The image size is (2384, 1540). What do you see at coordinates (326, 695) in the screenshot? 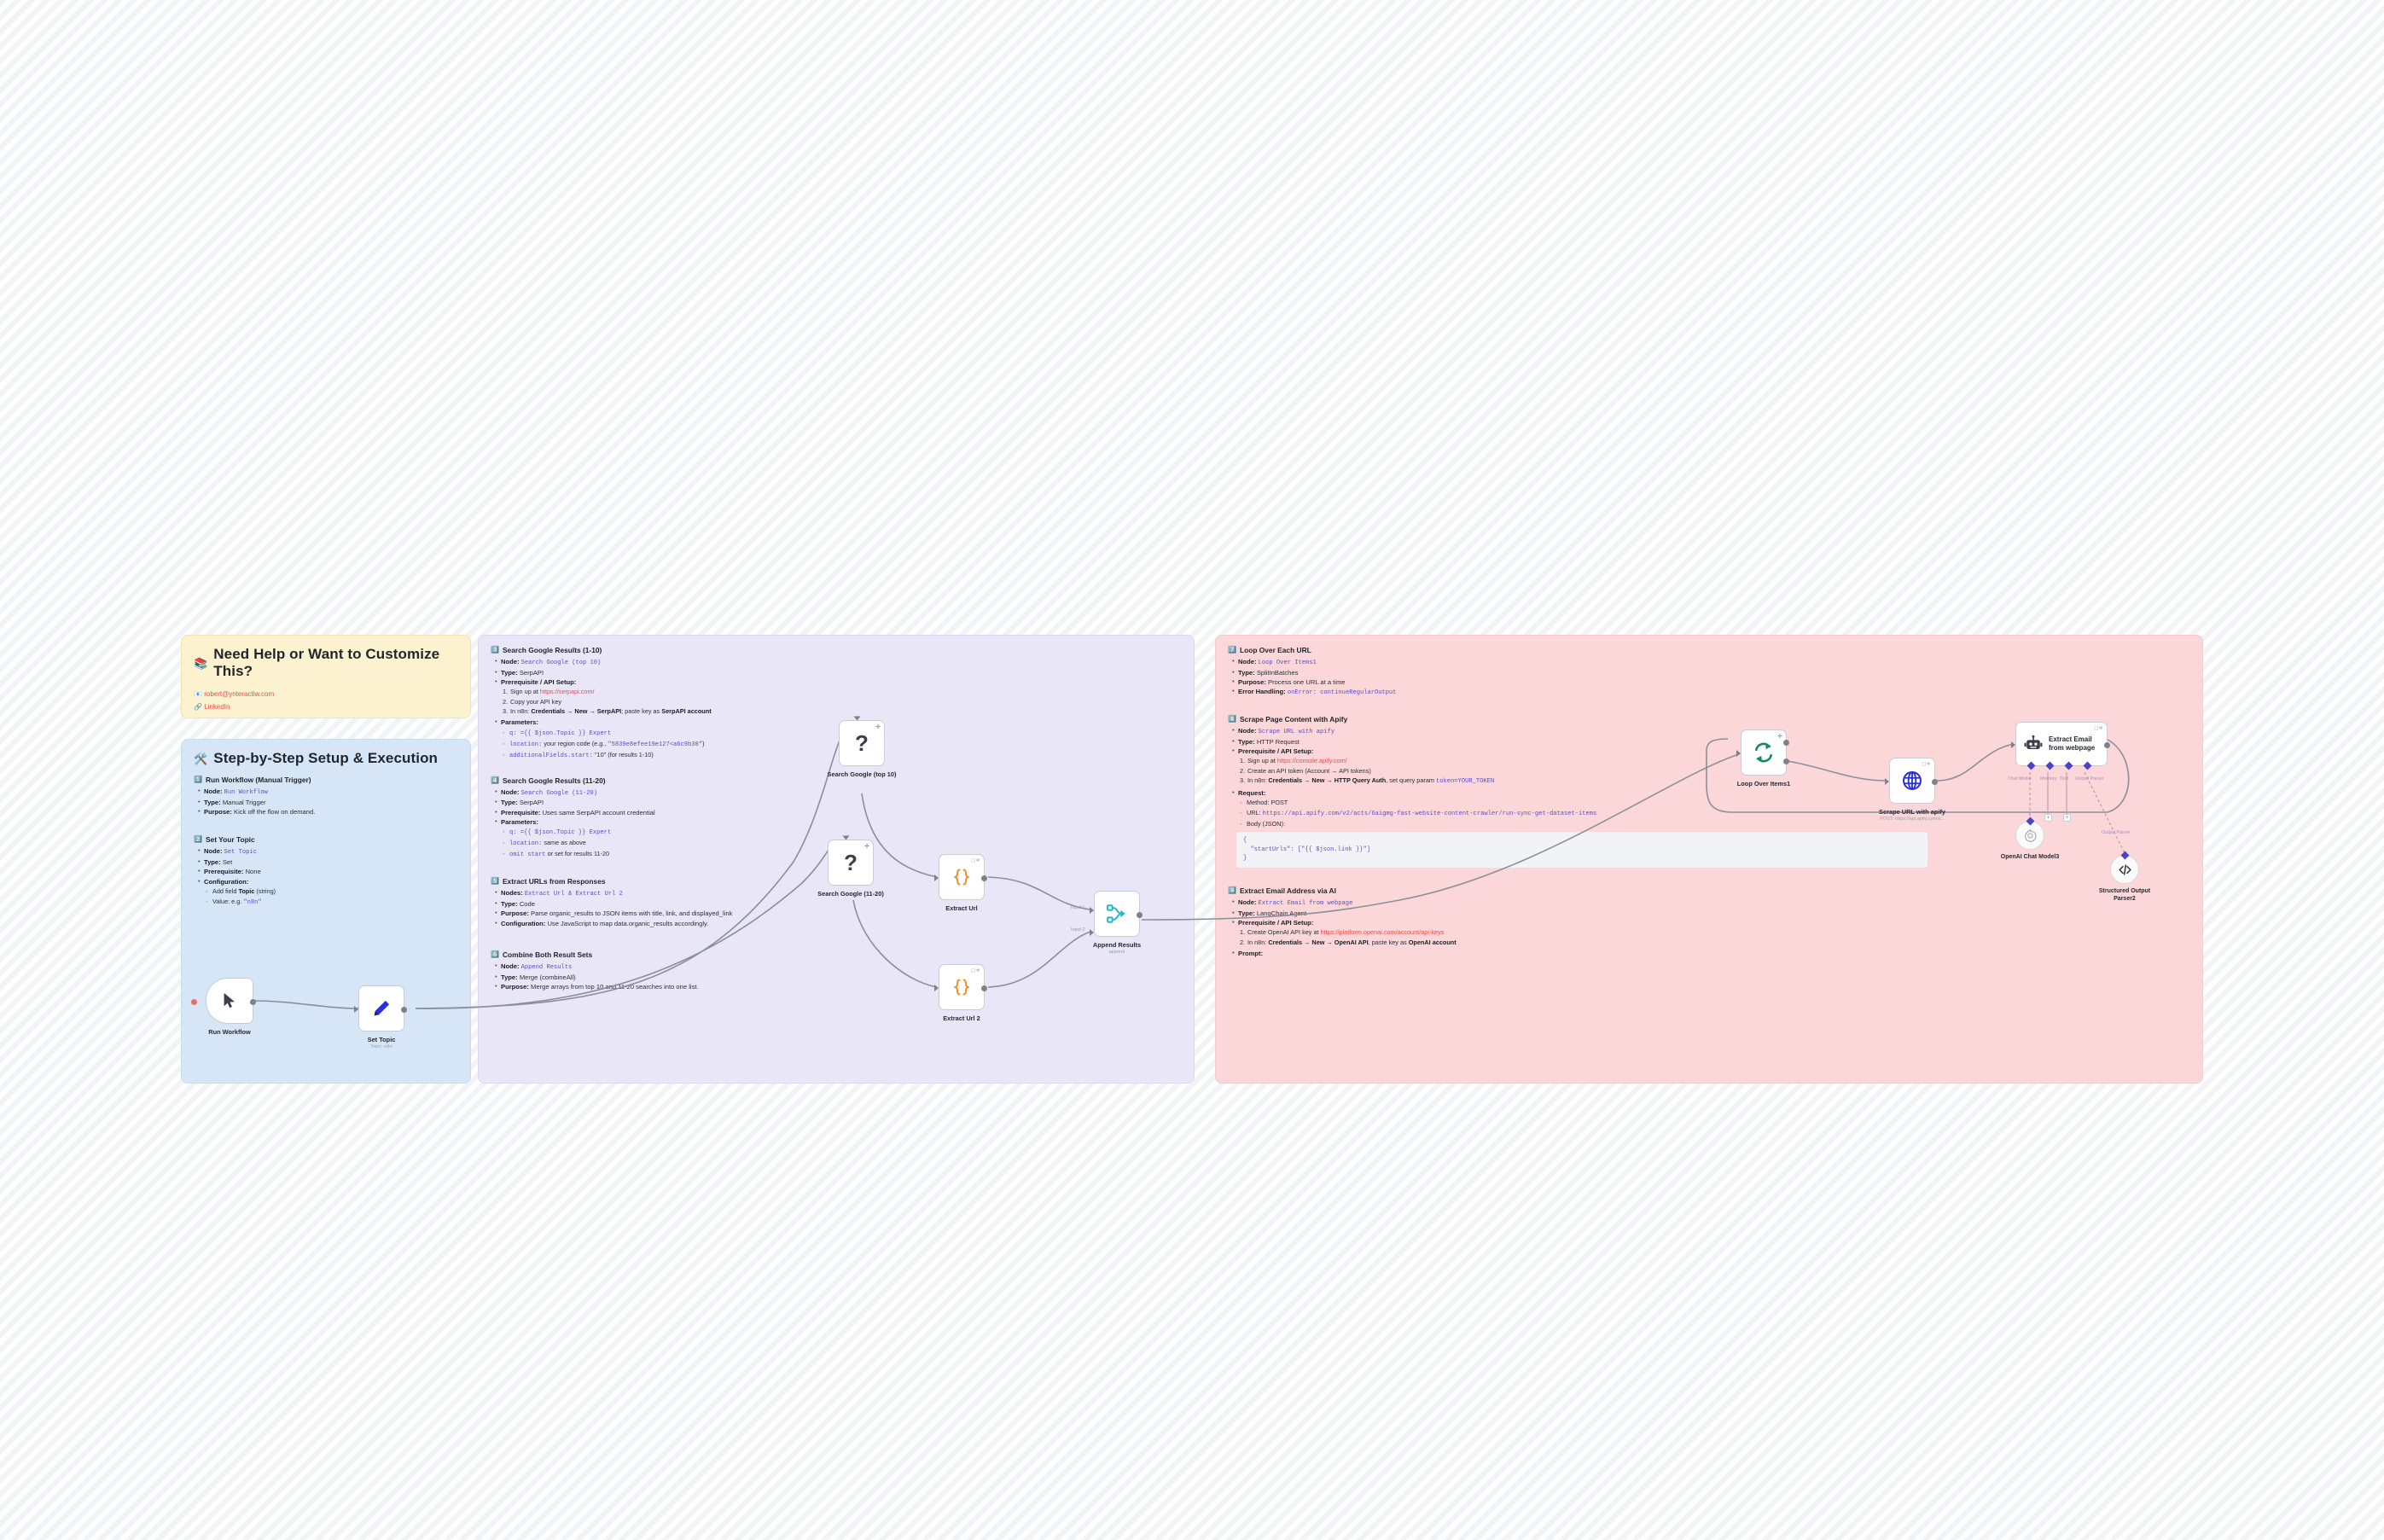
I see `help-email-row: 📧 robert@ynteractiw.com` at bounding box center [326, 695].